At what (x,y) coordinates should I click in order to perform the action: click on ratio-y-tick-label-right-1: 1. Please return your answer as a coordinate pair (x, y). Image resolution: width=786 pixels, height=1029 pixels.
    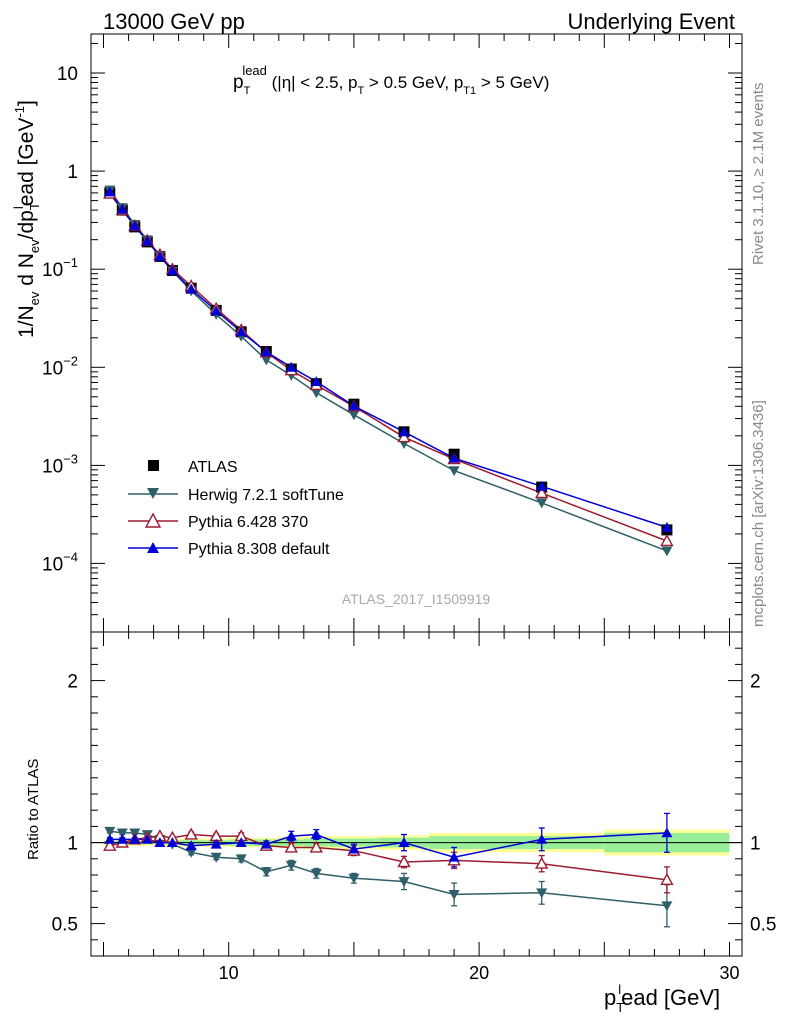
    Looking at the image, I should click on (755, 844).